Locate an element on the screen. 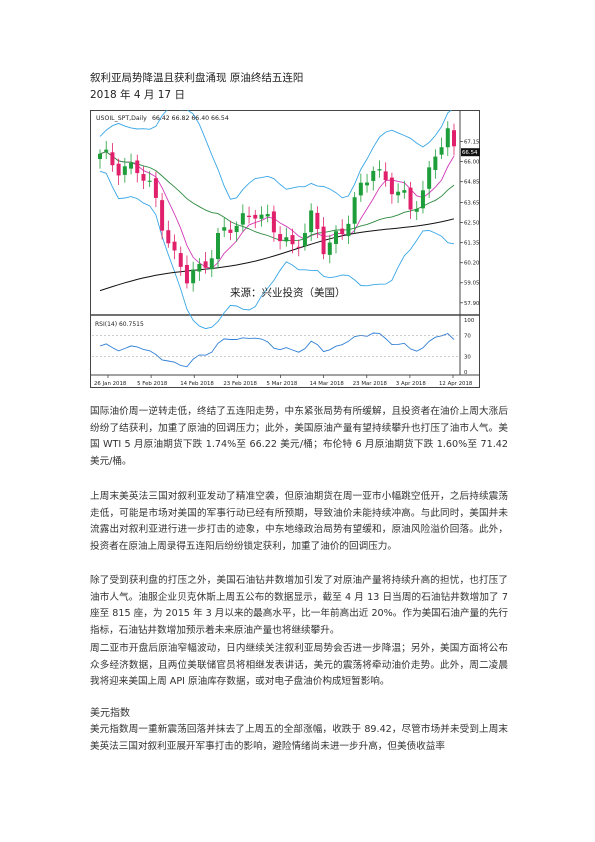  date-tick-label: 26 Jan 2018 is located at coordinates (110, 384).